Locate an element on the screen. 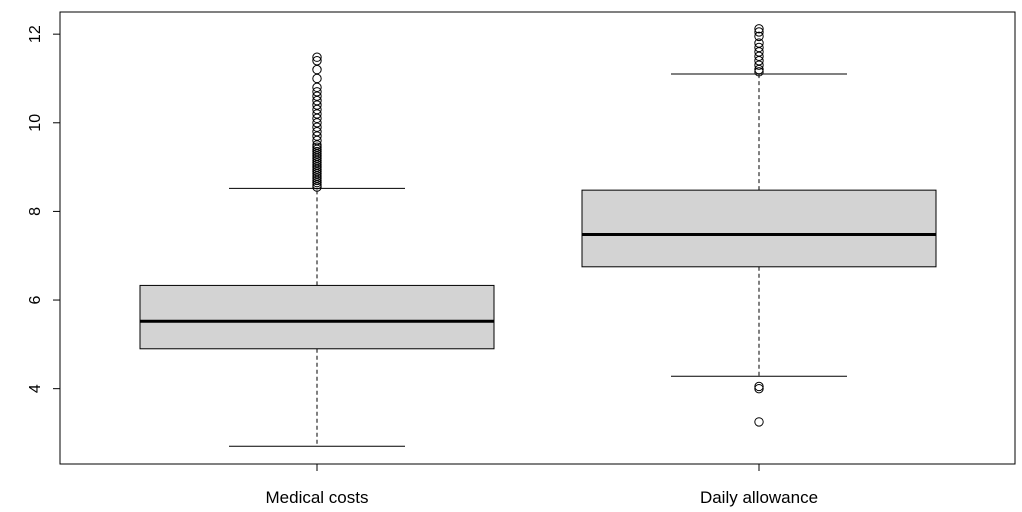 Image resolution: width=1022 pixels, height=512 pixels. x-axis: Medical costs Daily allowance is located at coordinates (542, 485).